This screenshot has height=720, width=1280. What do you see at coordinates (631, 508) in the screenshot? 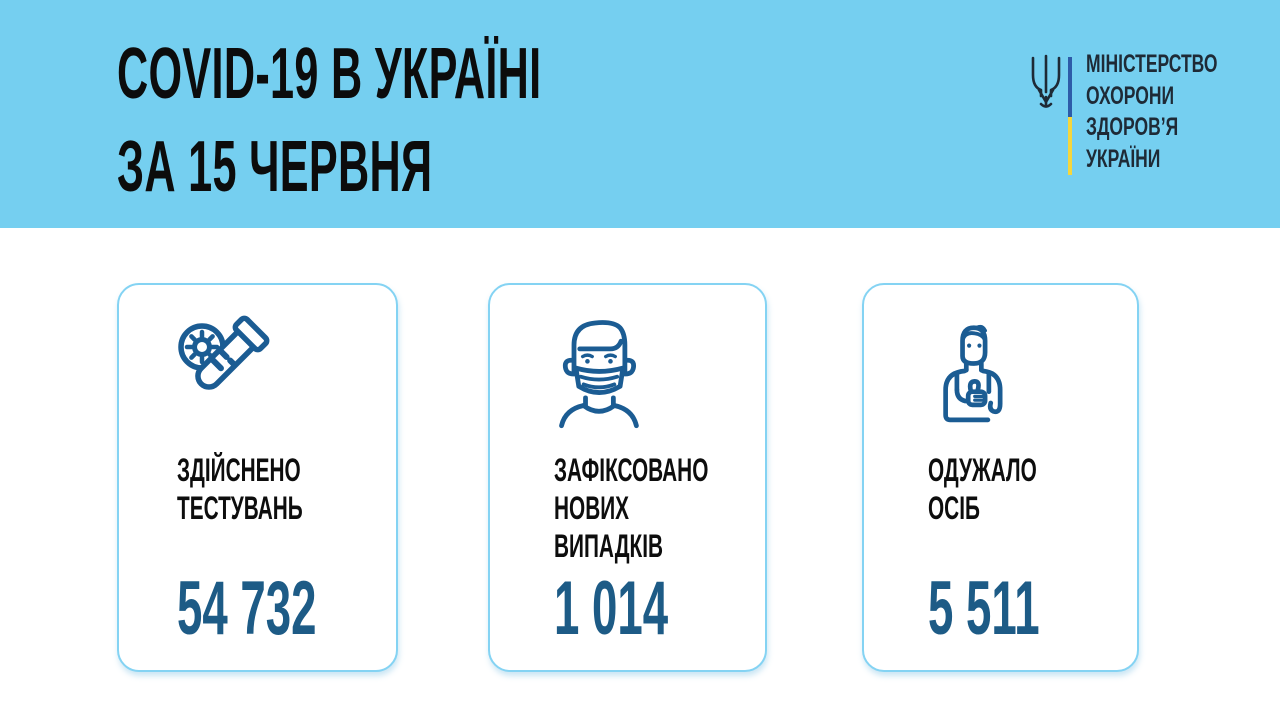
I see `stat-label: ЗАФІКСОВАНО НОВИХ ВИПАДКІВ` at bounding box center [631, 508].